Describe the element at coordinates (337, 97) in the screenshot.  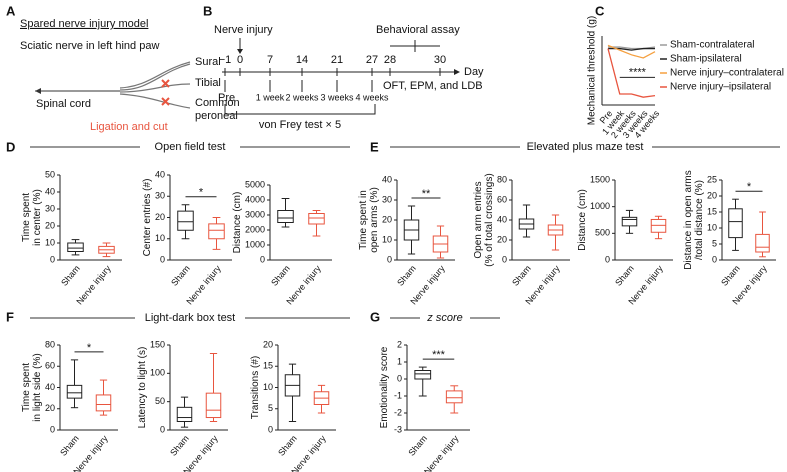
I see `session-label: 3 weeks` at that location.